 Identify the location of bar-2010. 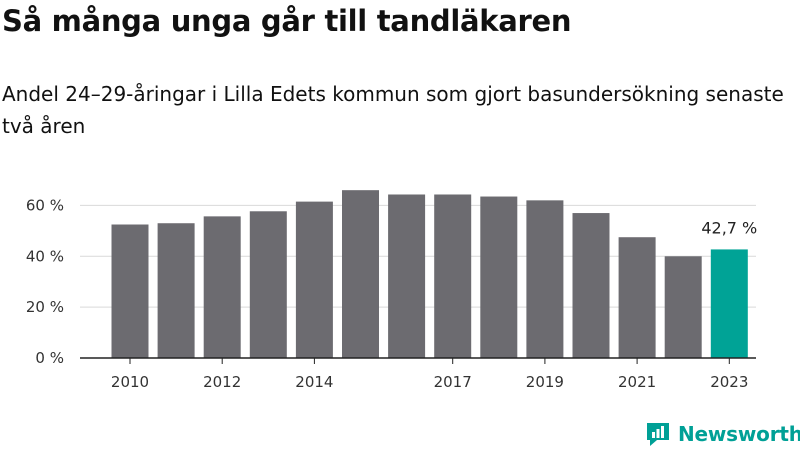
(130, 291).